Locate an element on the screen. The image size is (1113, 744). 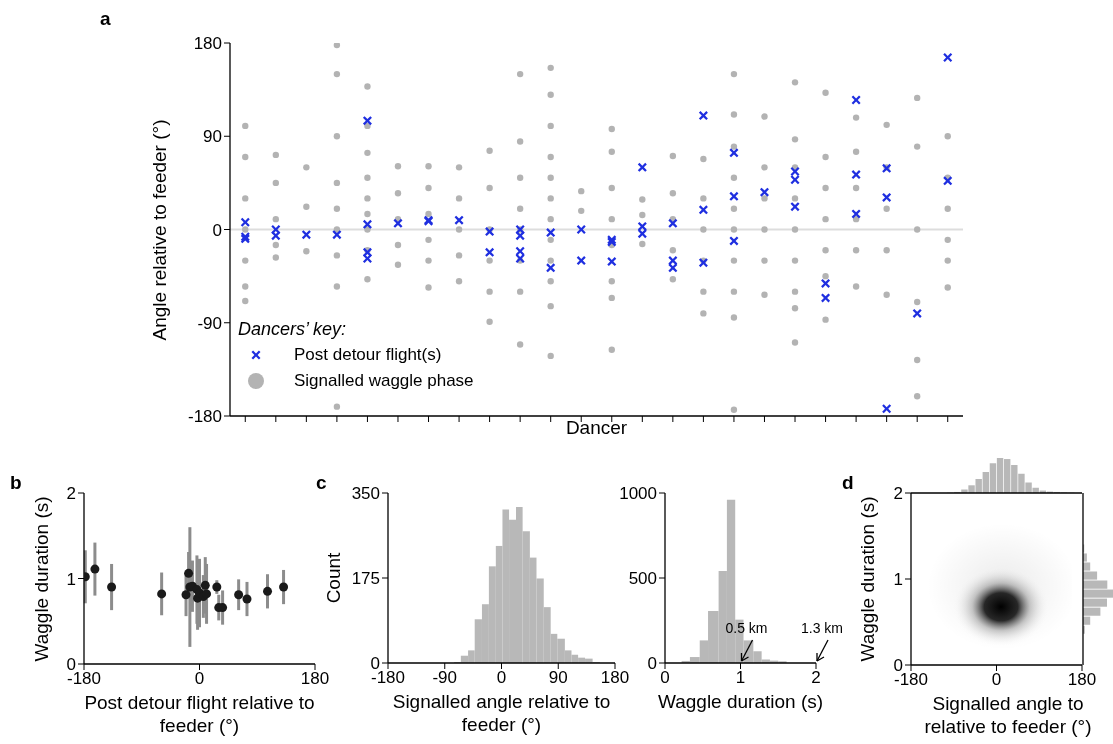
x-tick-label: -180 is located at coordinates (388, 678).